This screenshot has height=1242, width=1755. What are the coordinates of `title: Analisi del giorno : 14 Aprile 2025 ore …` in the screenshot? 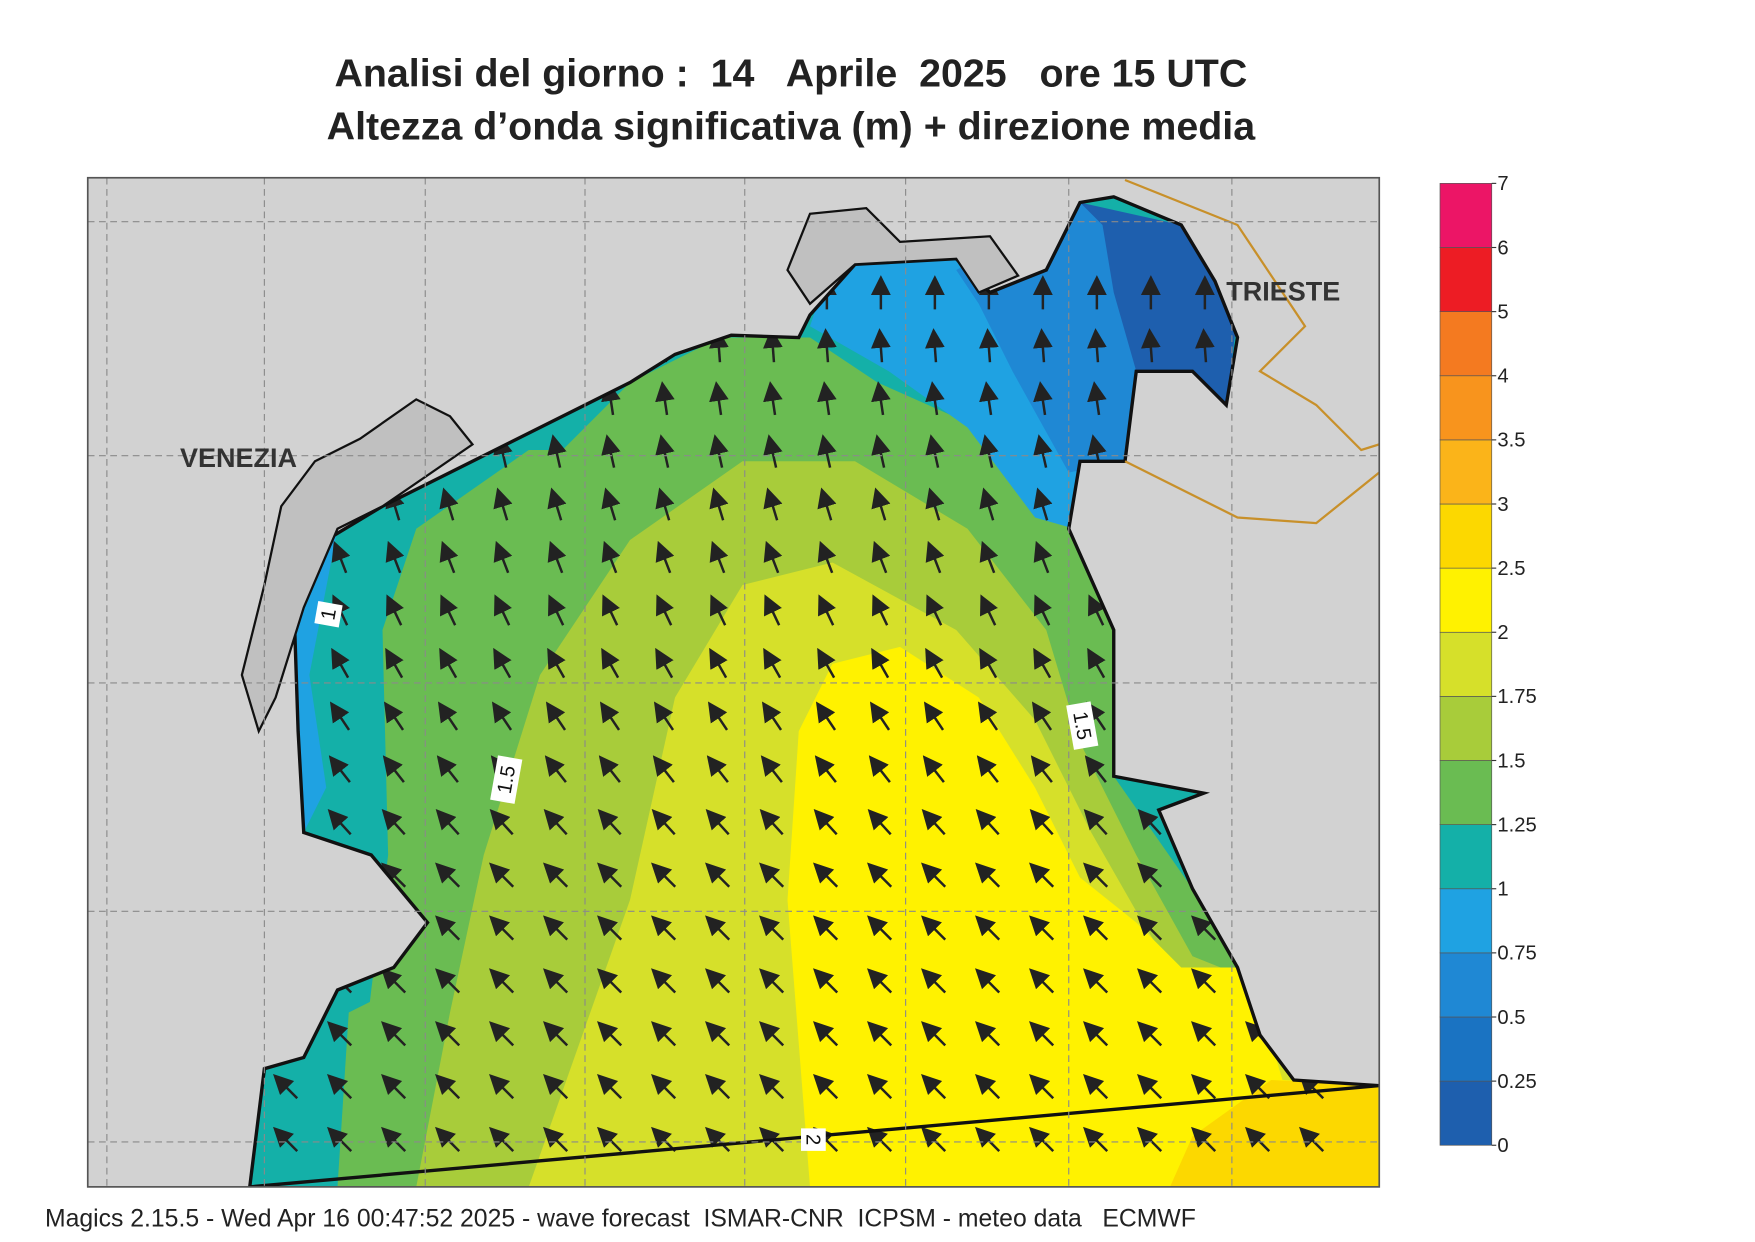 It's located at (790, 74).